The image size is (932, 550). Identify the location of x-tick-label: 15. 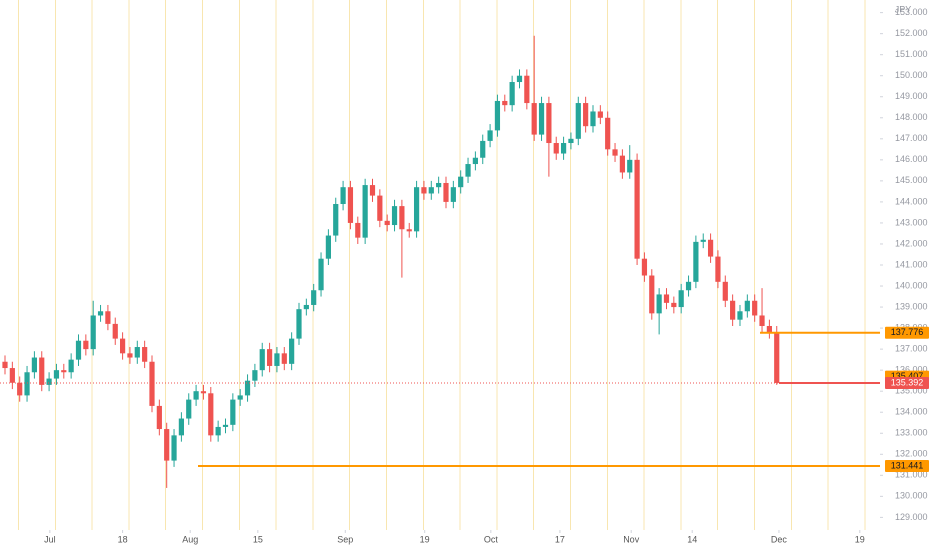
(258, 539).